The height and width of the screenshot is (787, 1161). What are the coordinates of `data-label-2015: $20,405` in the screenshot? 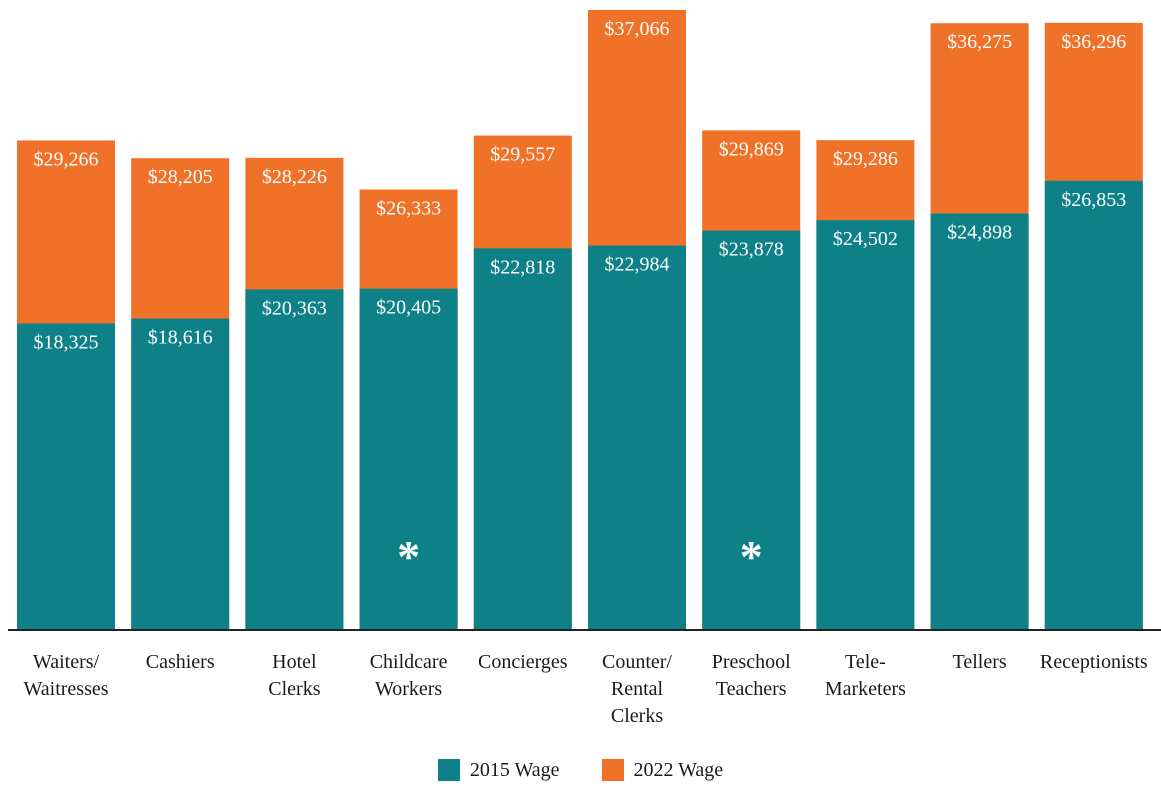 It's located at (408, 308).